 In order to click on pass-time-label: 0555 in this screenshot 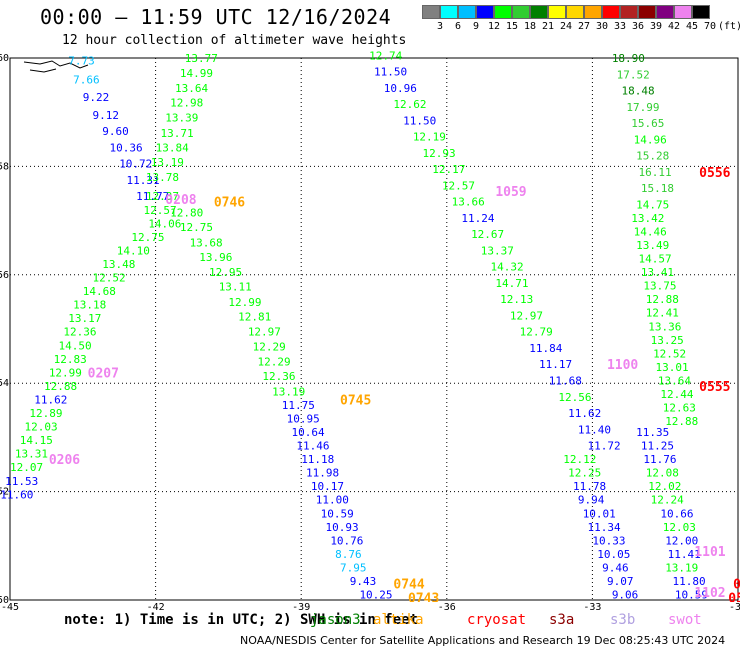, I will do `click(734, 598)`.